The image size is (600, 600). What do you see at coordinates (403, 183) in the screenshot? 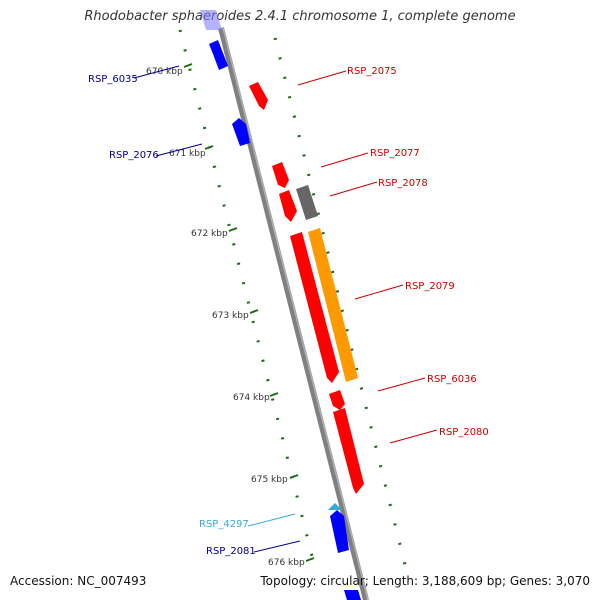
I see `label-RSP_2078: RSP_2078` at bounding box center [403, 183].